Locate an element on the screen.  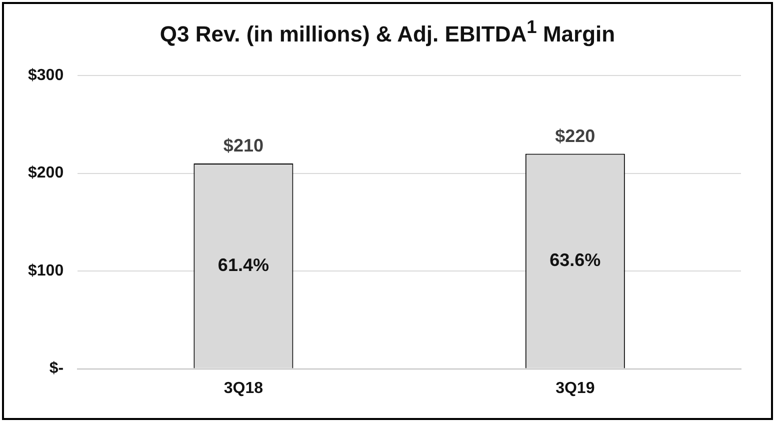
annotation: 63.6% is located at coordinates (575, 260).